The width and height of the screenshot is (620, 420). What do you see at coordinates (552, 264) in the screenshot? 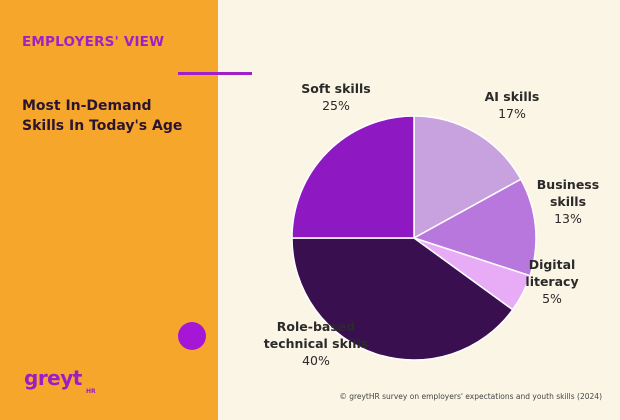
I see `label-digital-literacy-line1: Digital` at bounding box center [552, 264].